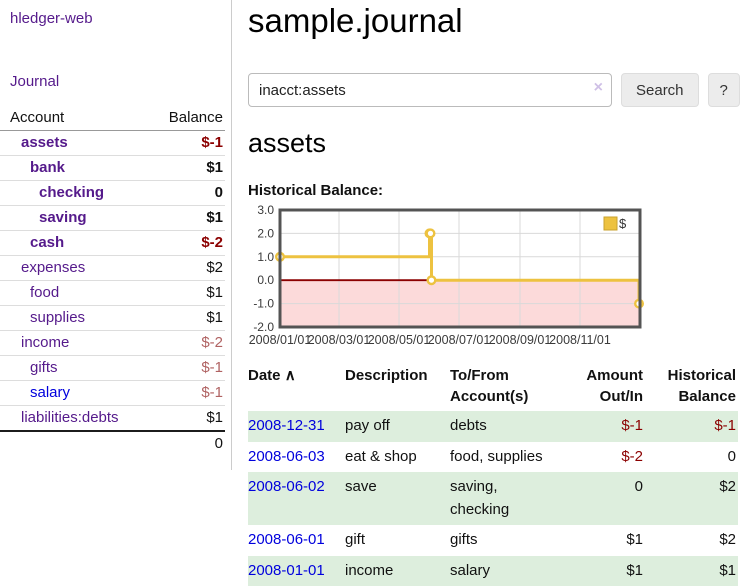 This screenshot has height=586, width=742. What do you see at coordinates (265, 210) in the screenshot?
I see `y-tick-label: 3.0` at bounding box center [265, 210].